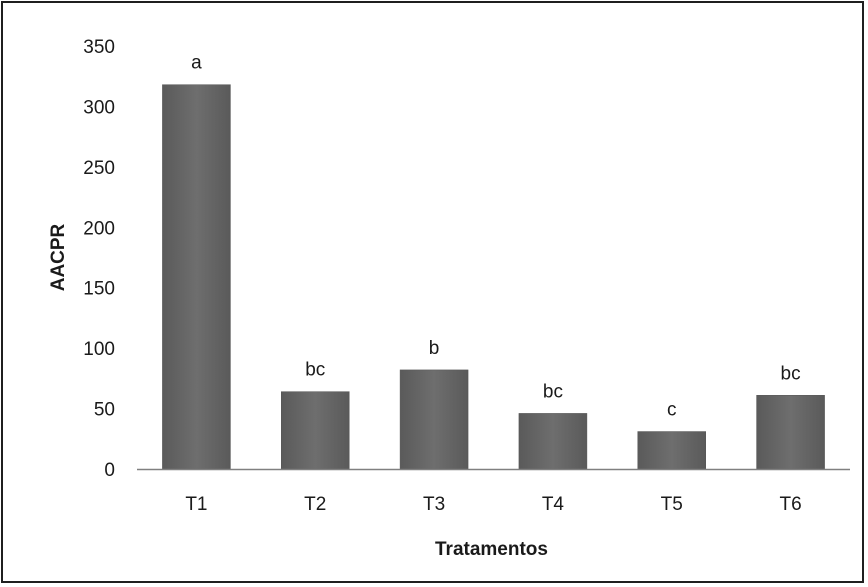 The width and height of the screenshot is (868, 587). Describe the element at coordinates (434, 348) in the screenshot. I see `data-label-t3: b` at that location.